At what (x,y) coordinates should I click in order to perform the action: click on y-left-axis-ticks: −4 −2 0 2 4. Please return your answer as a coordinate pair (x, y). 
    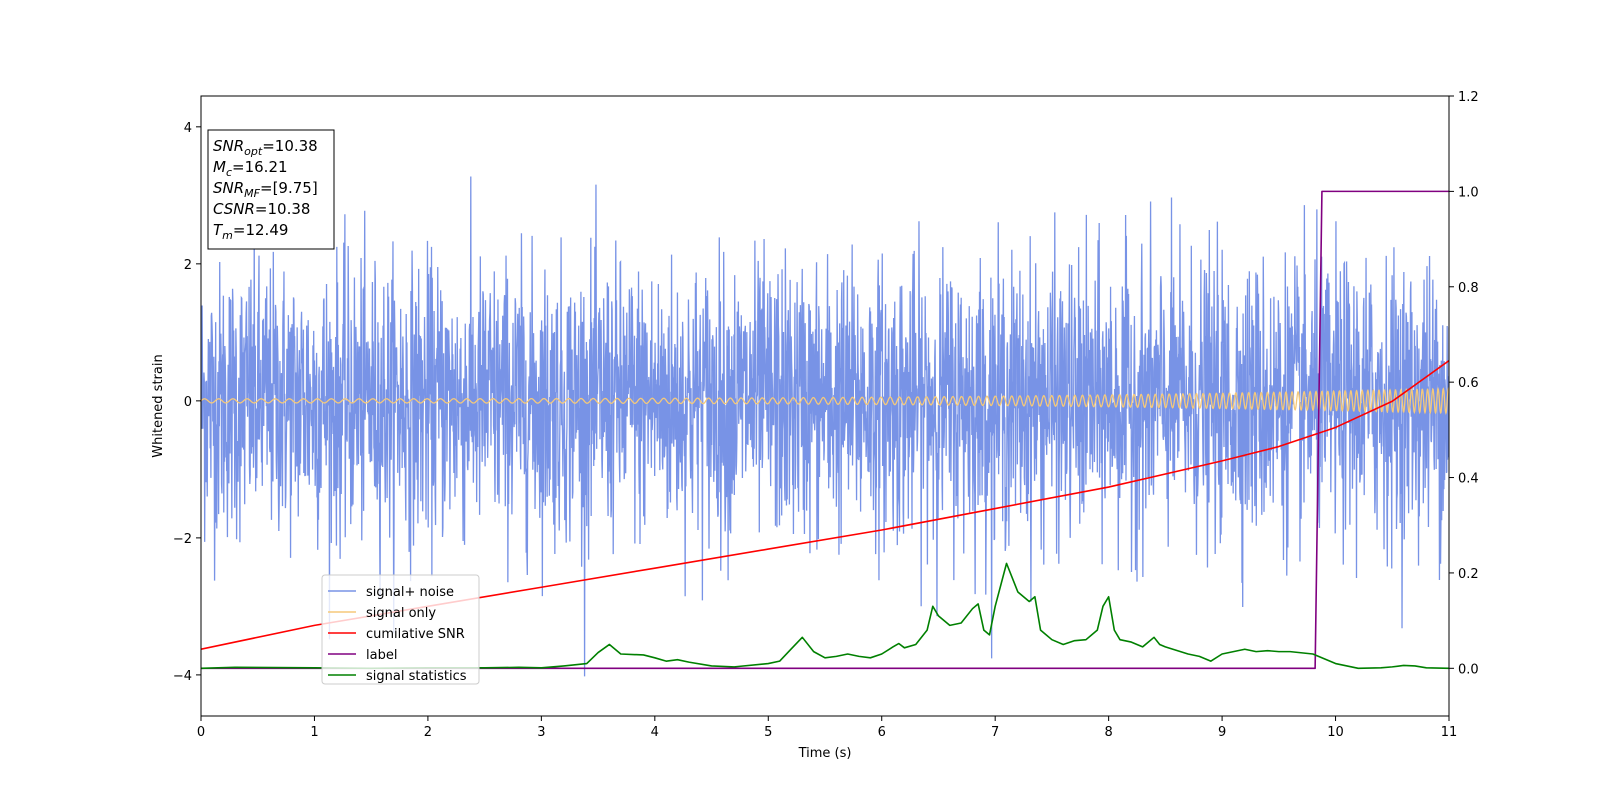
    Looking at the image, I should click on (187, 402).